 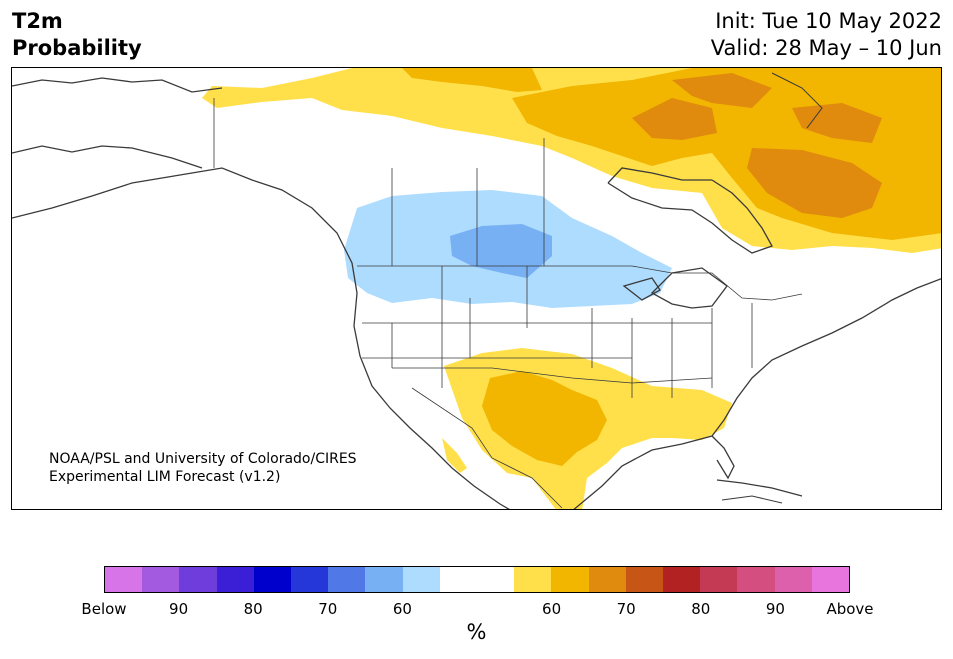 What do you see at coordinates (837, 123) in the screenshot?
I see `above-80-labrador` at bounding box center [837, 123].